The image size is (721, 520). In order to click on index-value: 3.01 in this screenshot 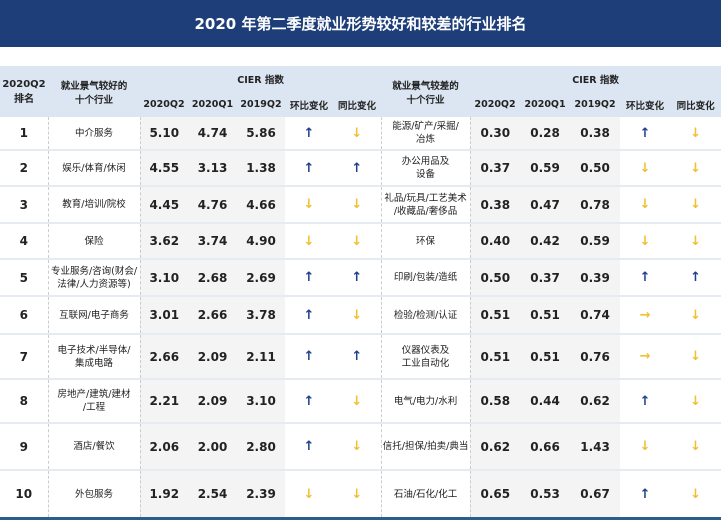, I will do `click(164, 315)`.